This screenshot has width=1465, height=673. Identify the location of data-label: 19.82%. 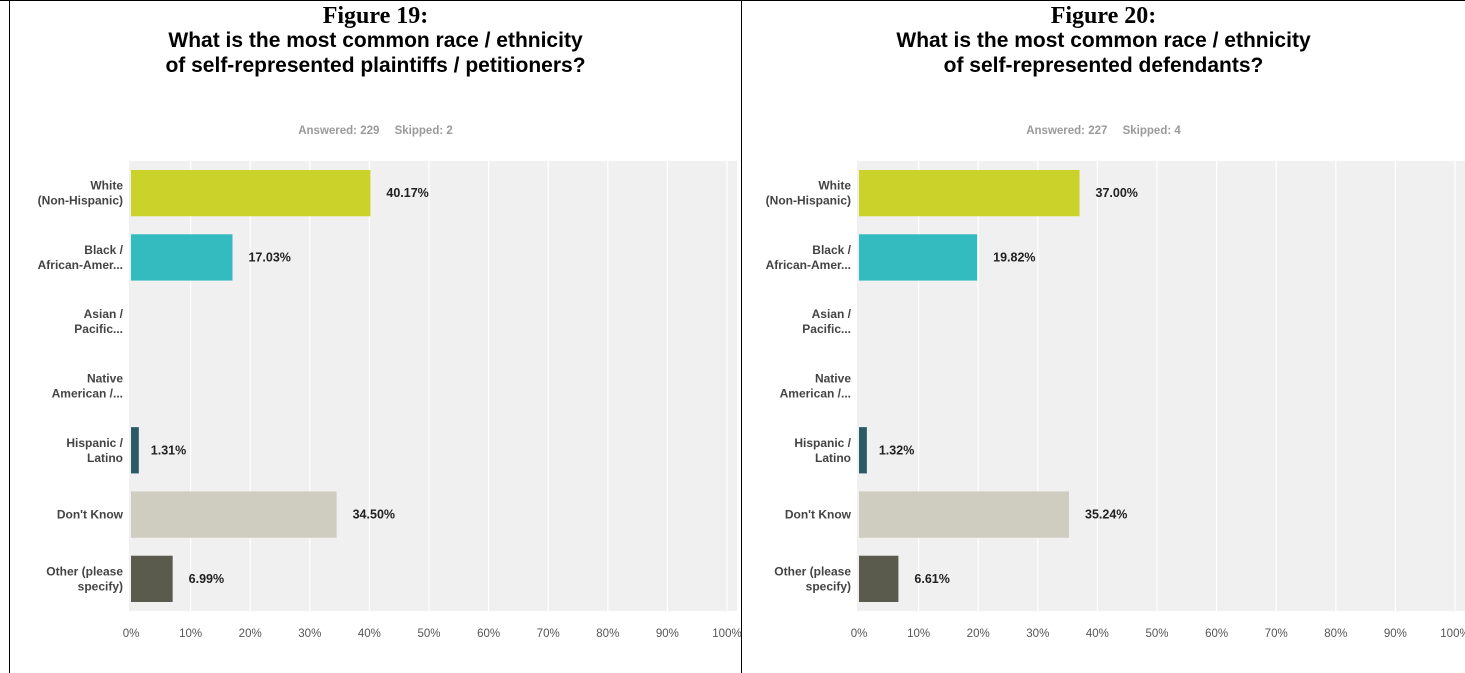
(1014, 257).